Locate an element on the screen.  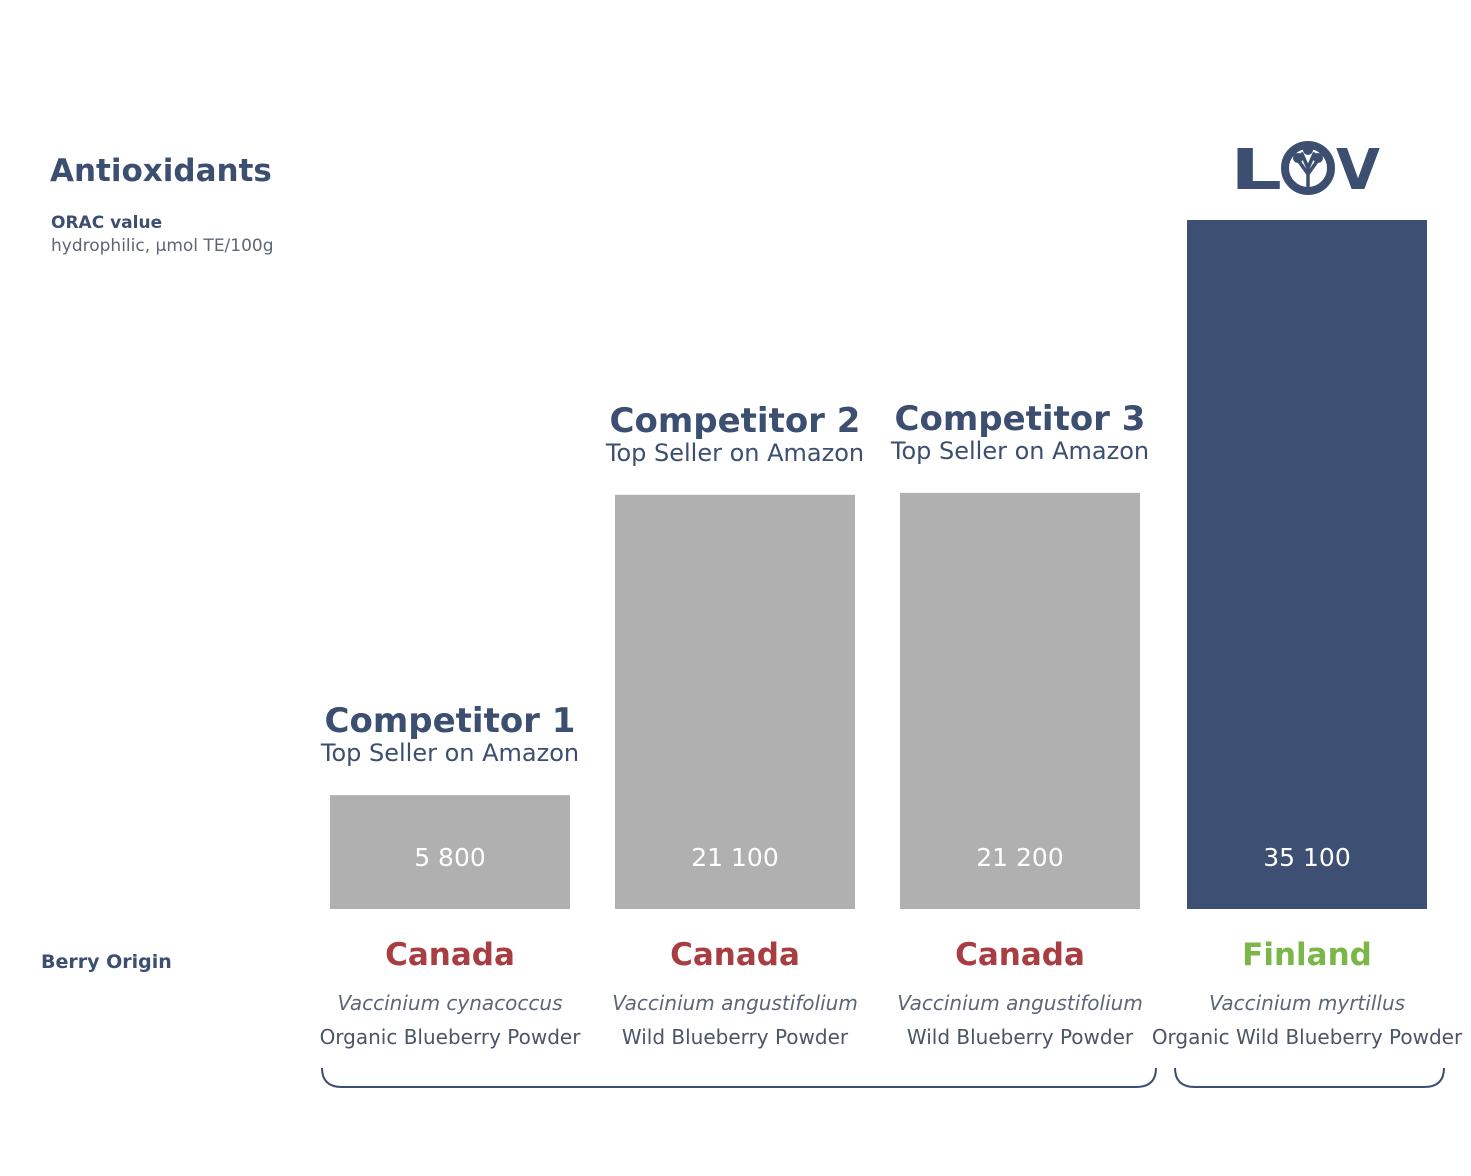
bar-3-species: Vaccinium angustifolium is located at coordinates (1020, 1003).